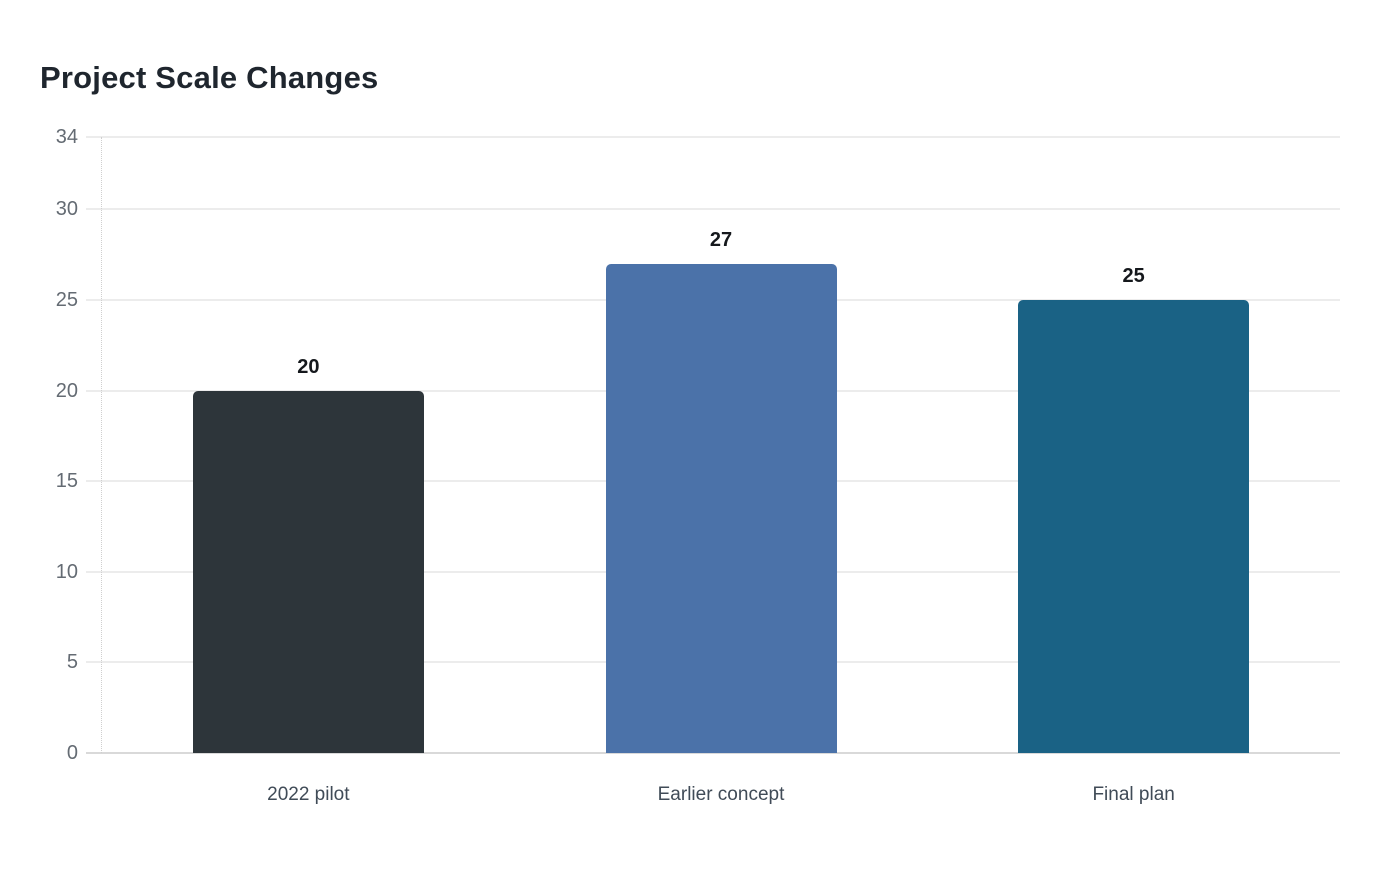 The width and height of the screenshot is (1400, 880). I want to click on bar-value-label: 20, so click(308, 366).